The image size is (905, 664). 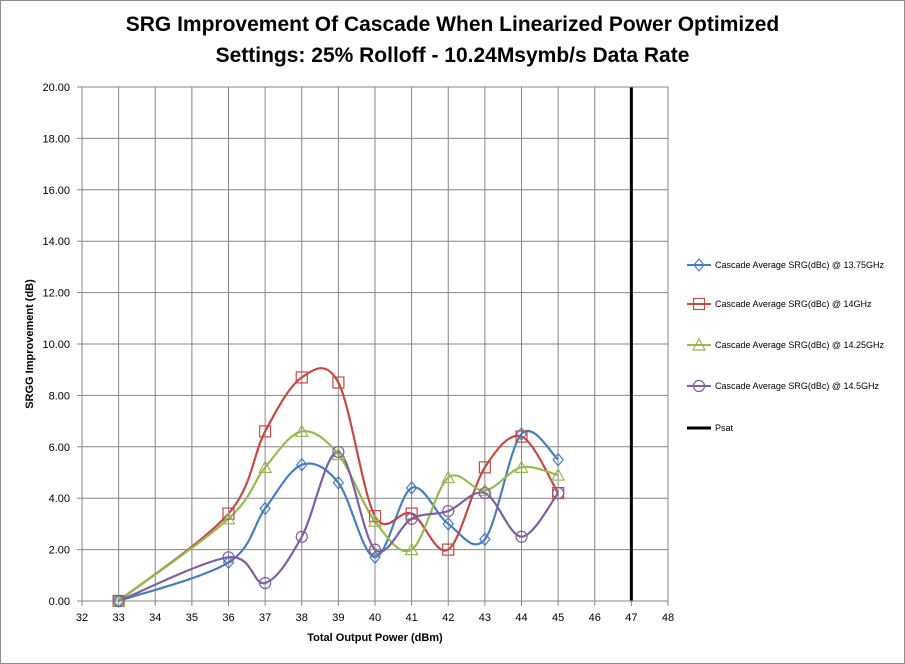 I want to click on x-tick-label: 46, so click(x=595, y=618).